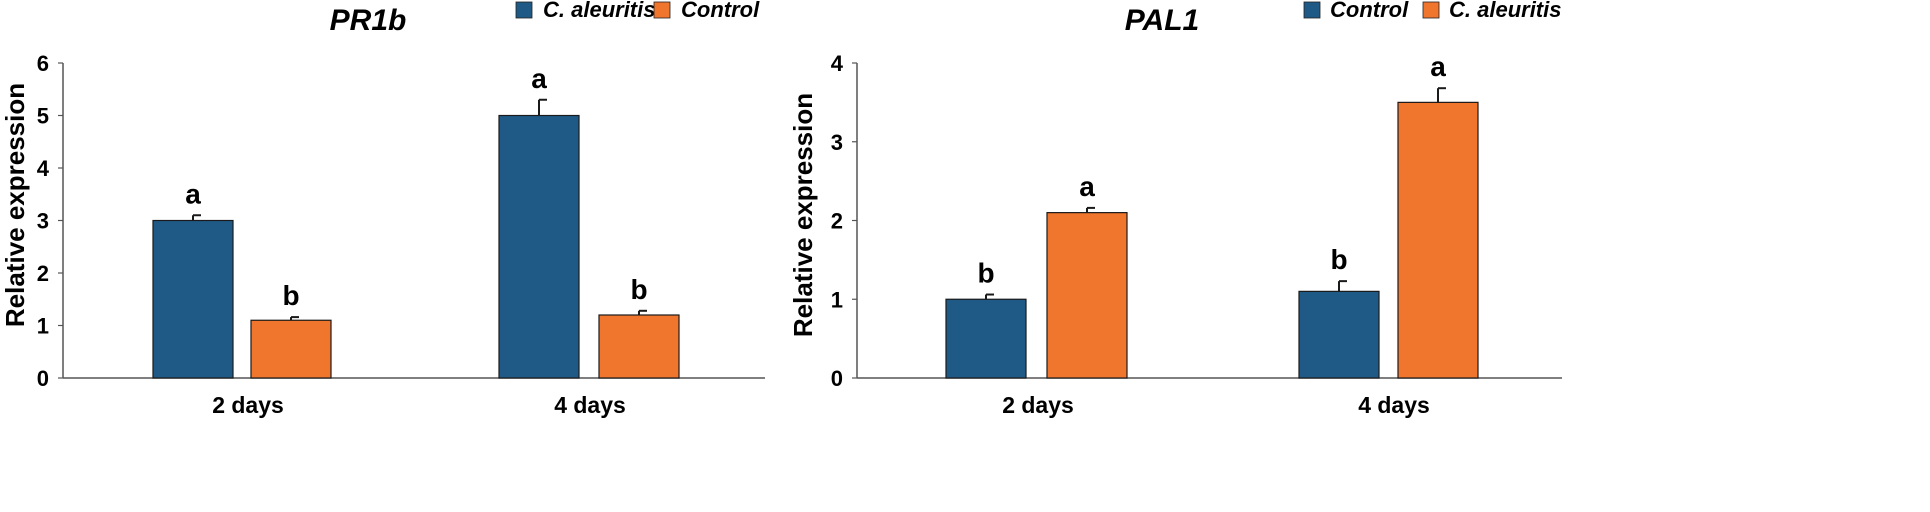  Describe the element at coordinates (599, 11) in the screenshot. I see `legend-label-0: C. aleuritis` at that location.